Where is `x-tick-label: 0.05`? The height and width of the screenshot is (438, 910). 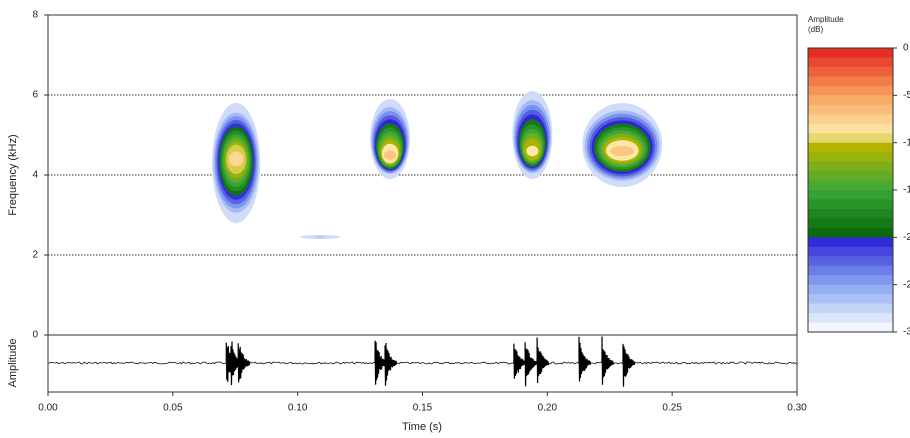 x-tick-label: 0.05 is located at coordinates (173, 408).